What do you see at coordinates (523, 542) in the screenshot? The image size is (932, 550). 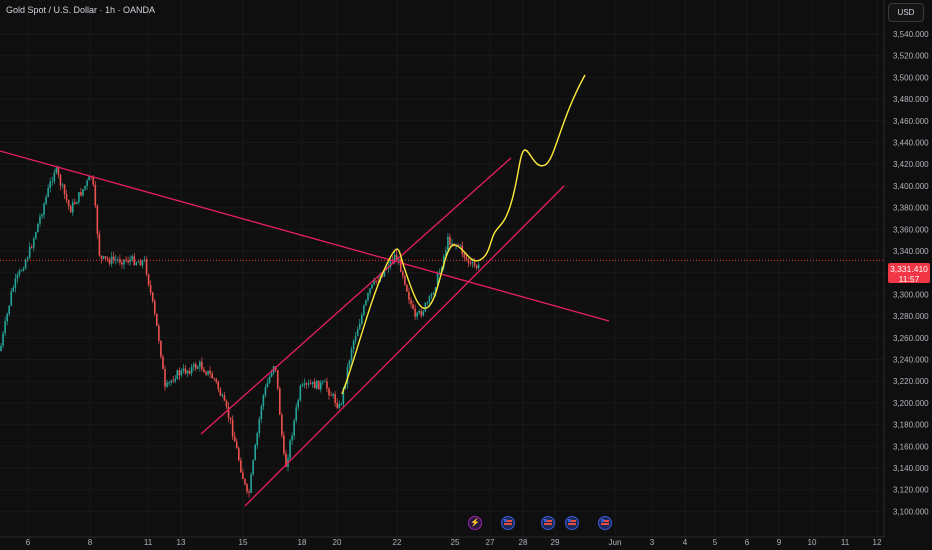 I see `x-tick-label: 28` at bounding box center [523, 542].